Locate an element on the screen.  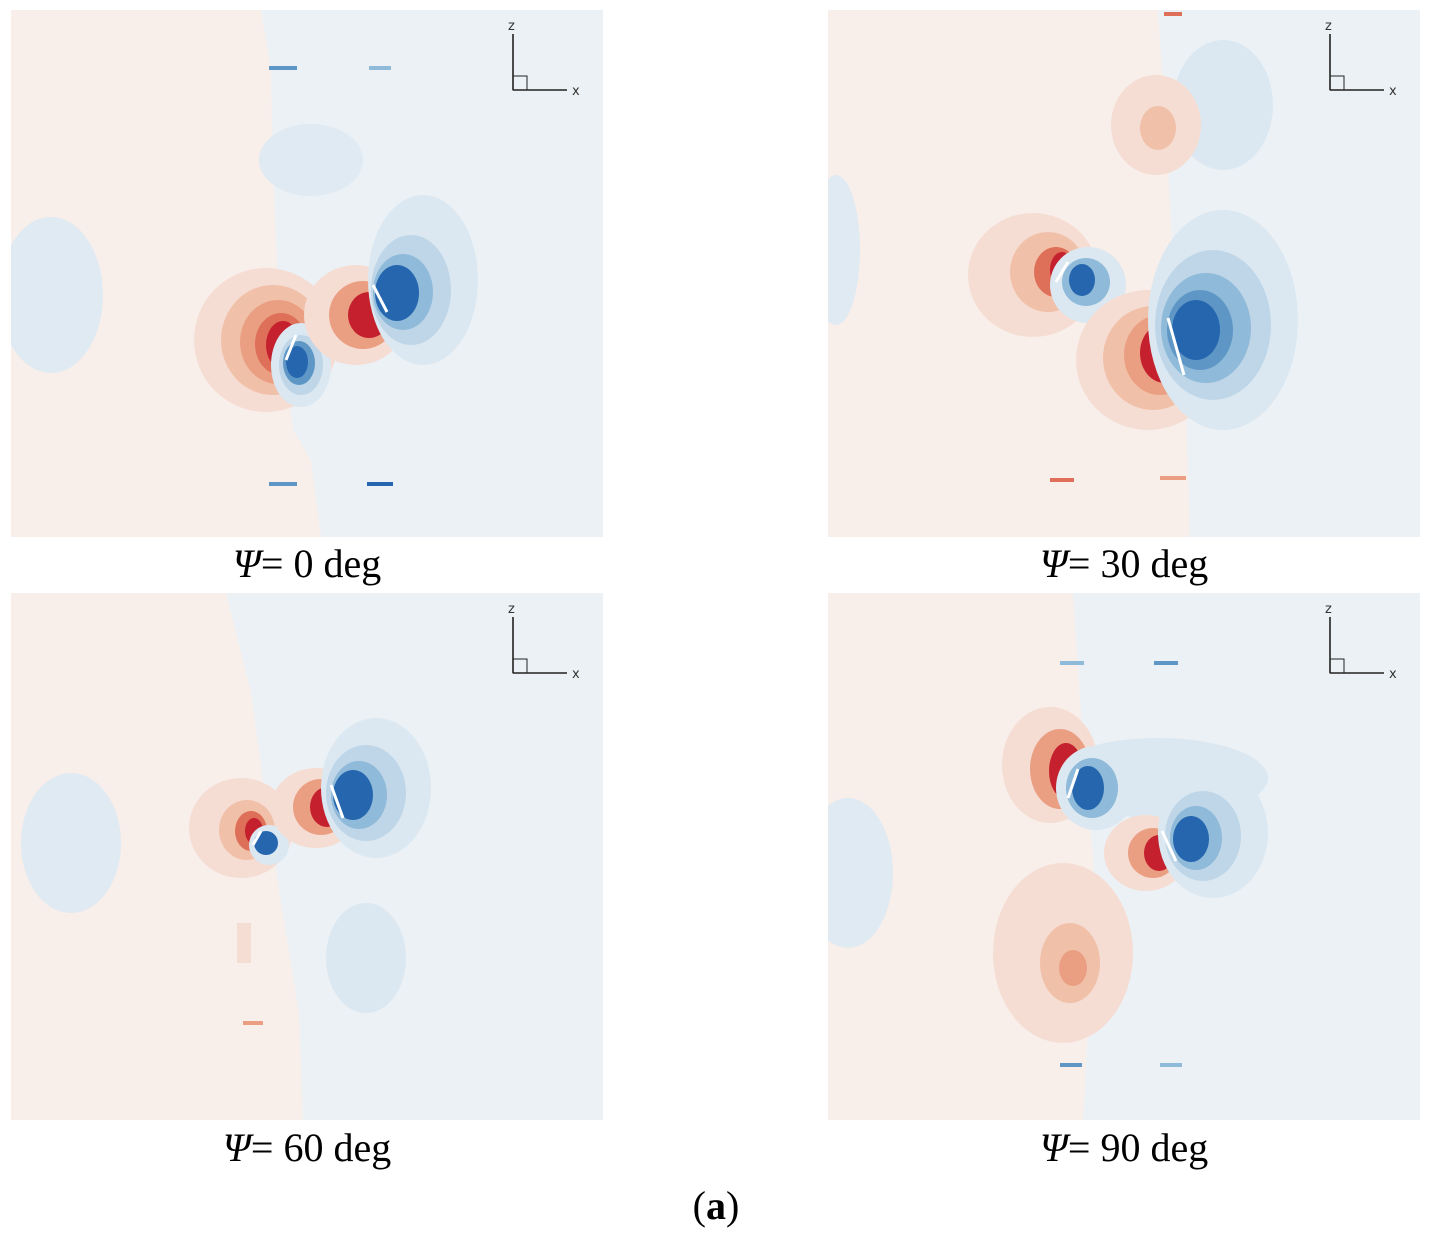
blue-lobe-lower is located at coordinates (366, 958).